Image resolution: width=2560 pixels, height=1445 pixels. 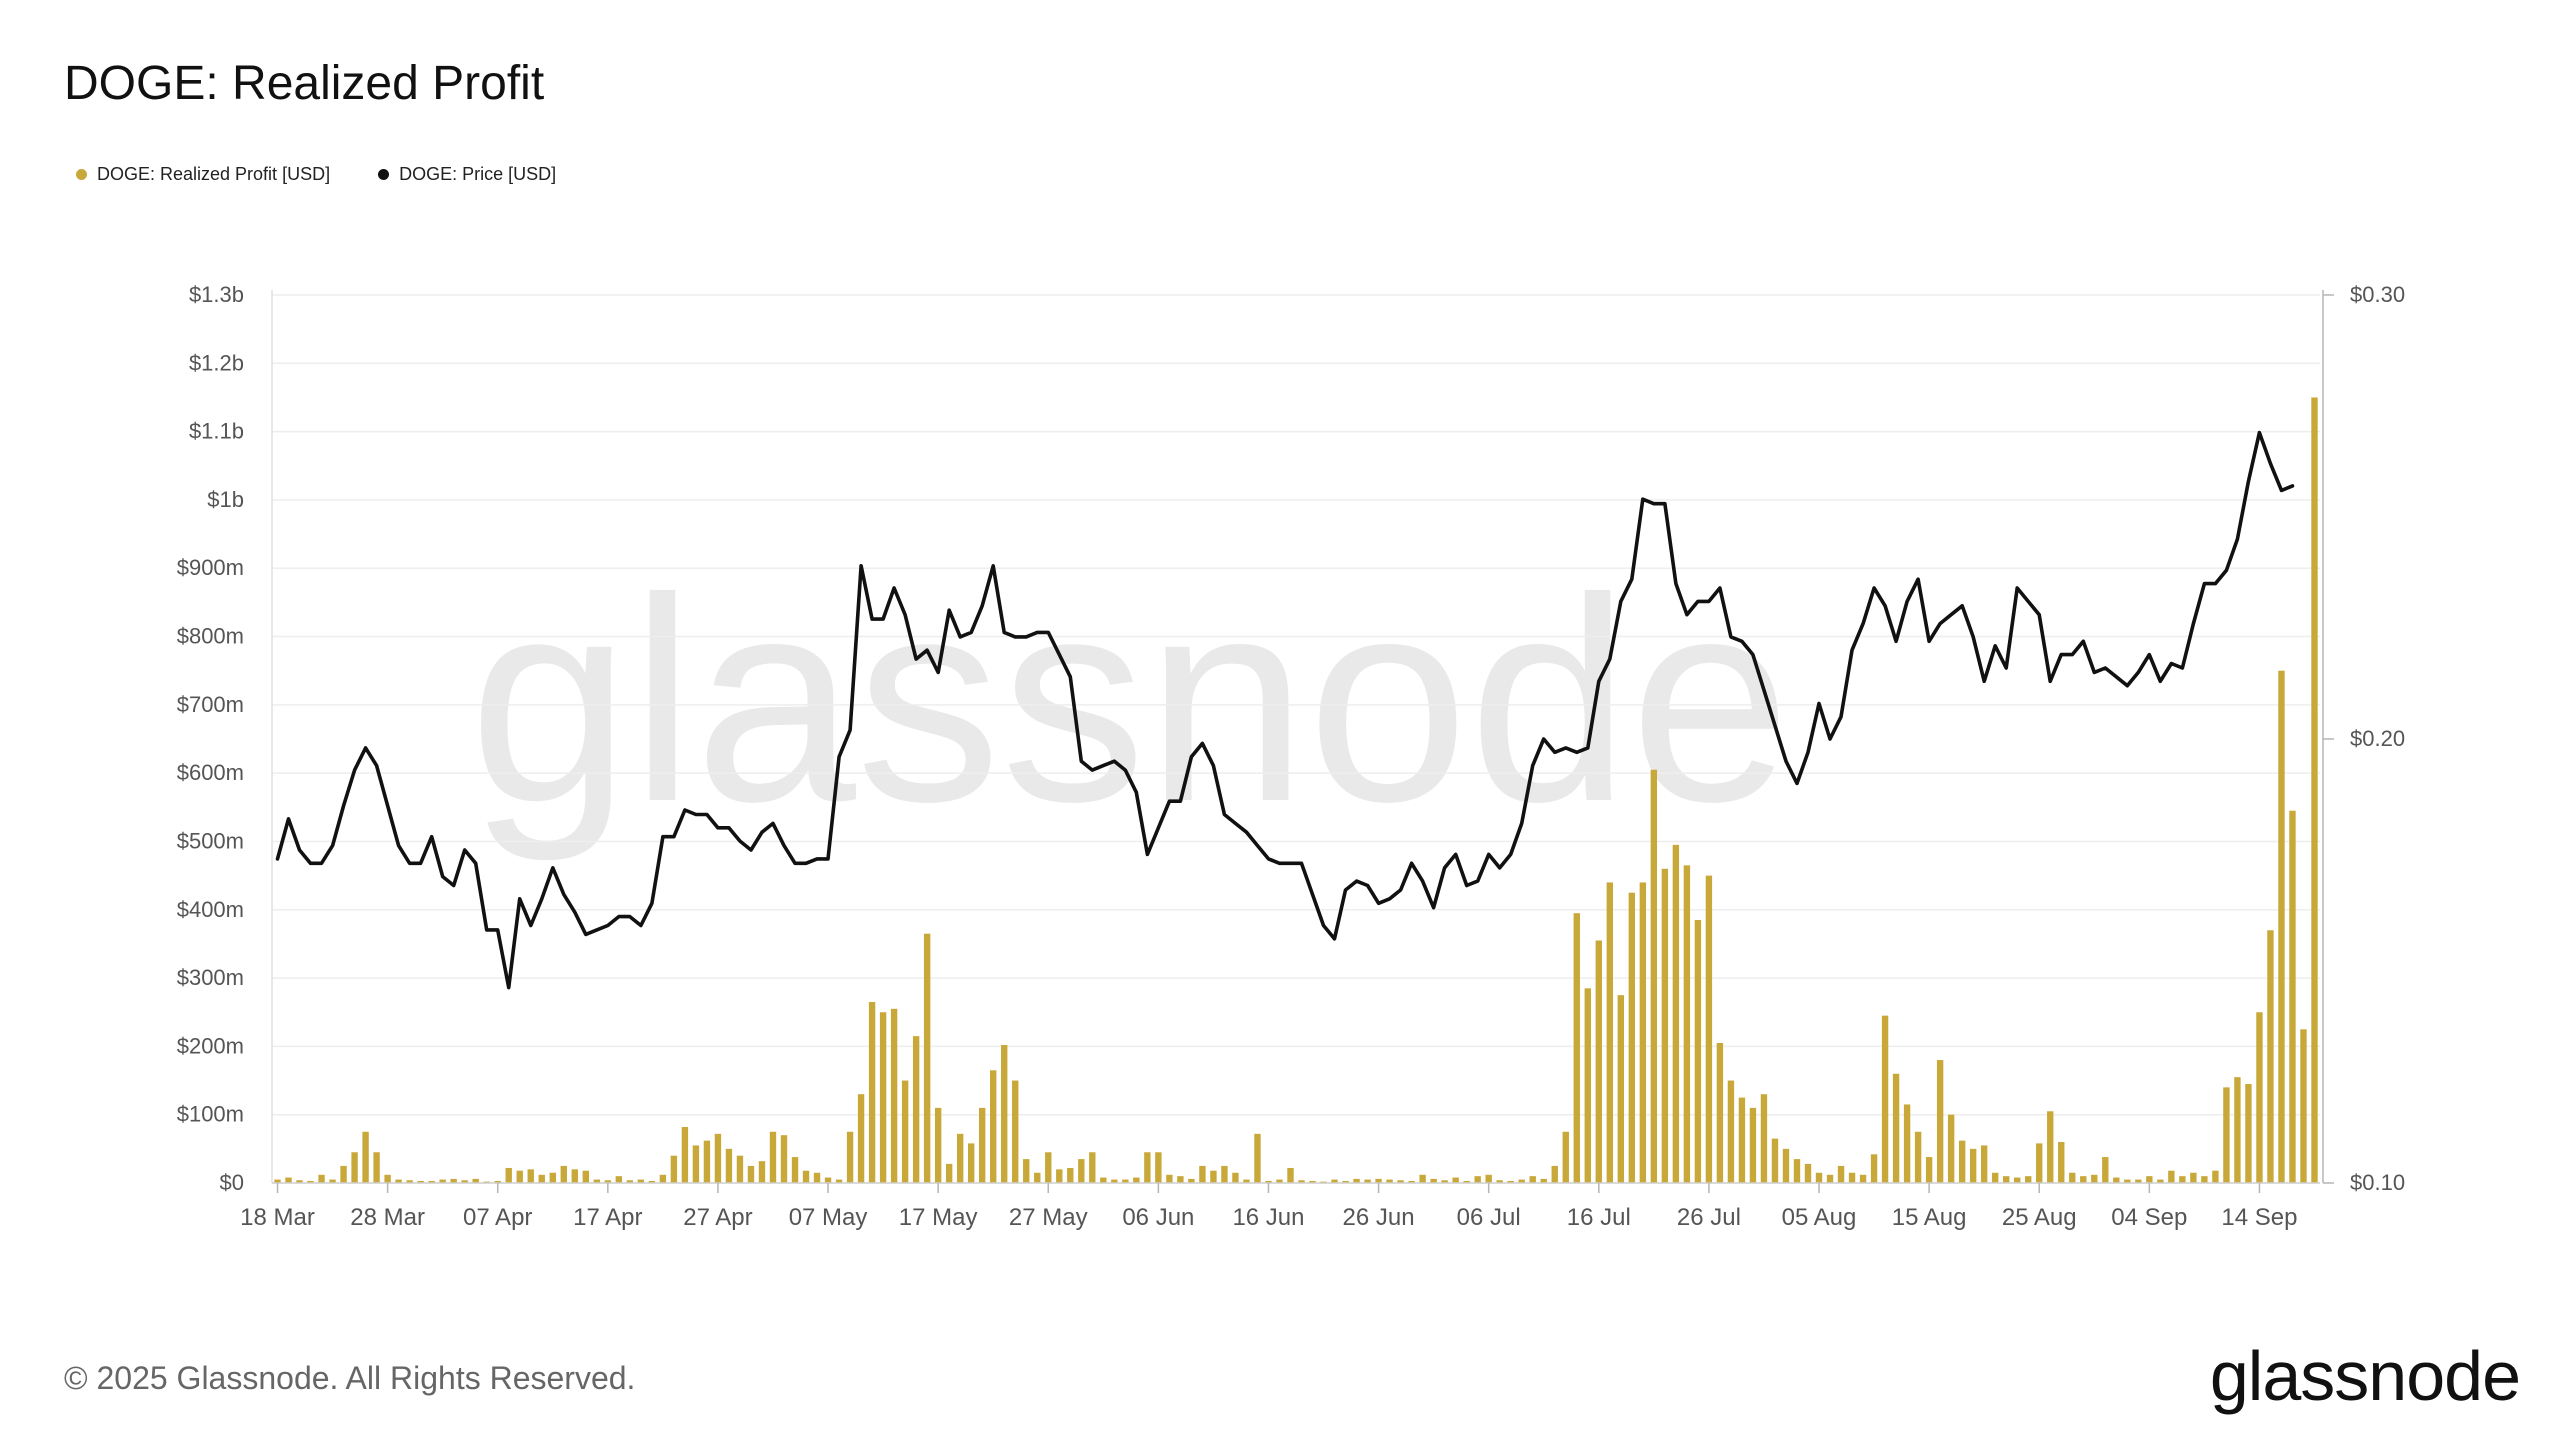 I want to click on x-tick-label: 26 Jun, so click(x=1379, y=1217).